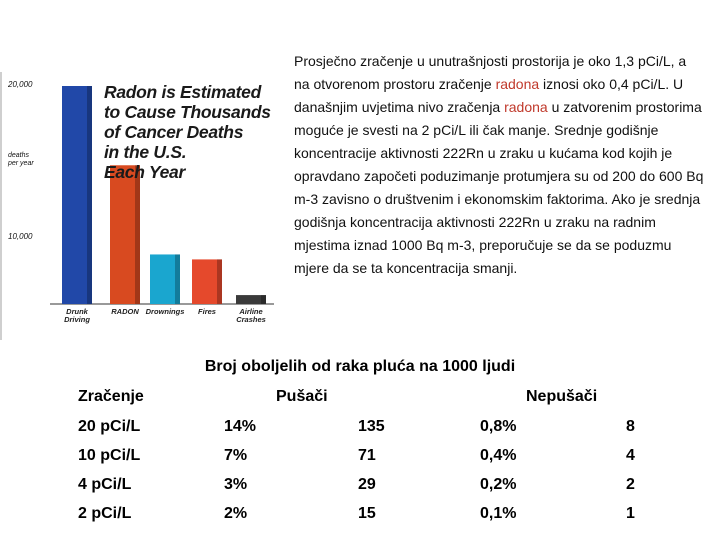 This screenshot has width=720, height=540. I want to click on x-tick-label-line: Drownings, so click(165, 311).